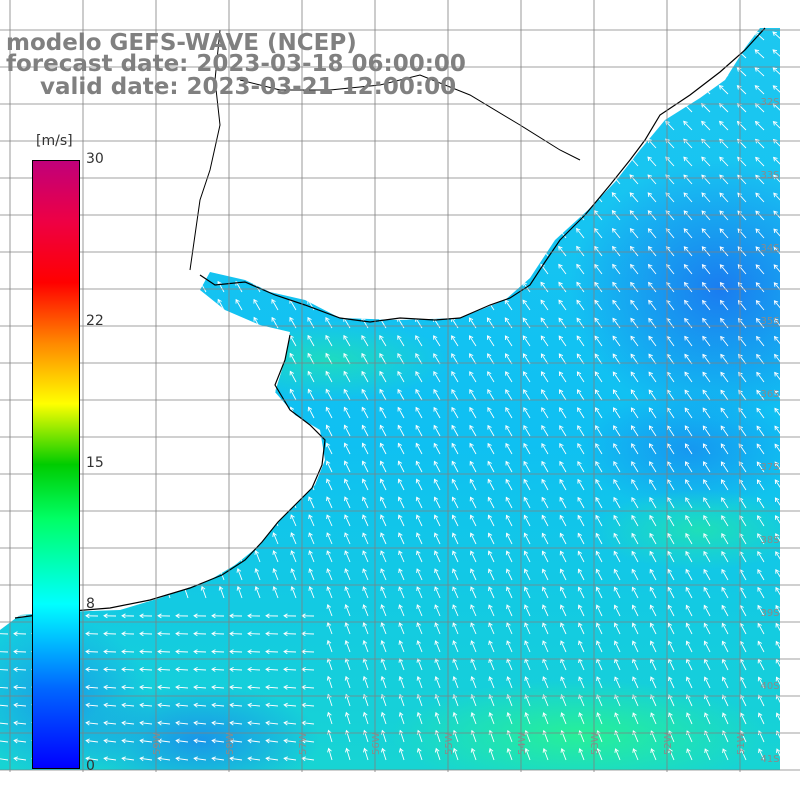  Describe the element at coordinates (741, 743) in the screenshot. I see `lon-label: 51W` at that location.